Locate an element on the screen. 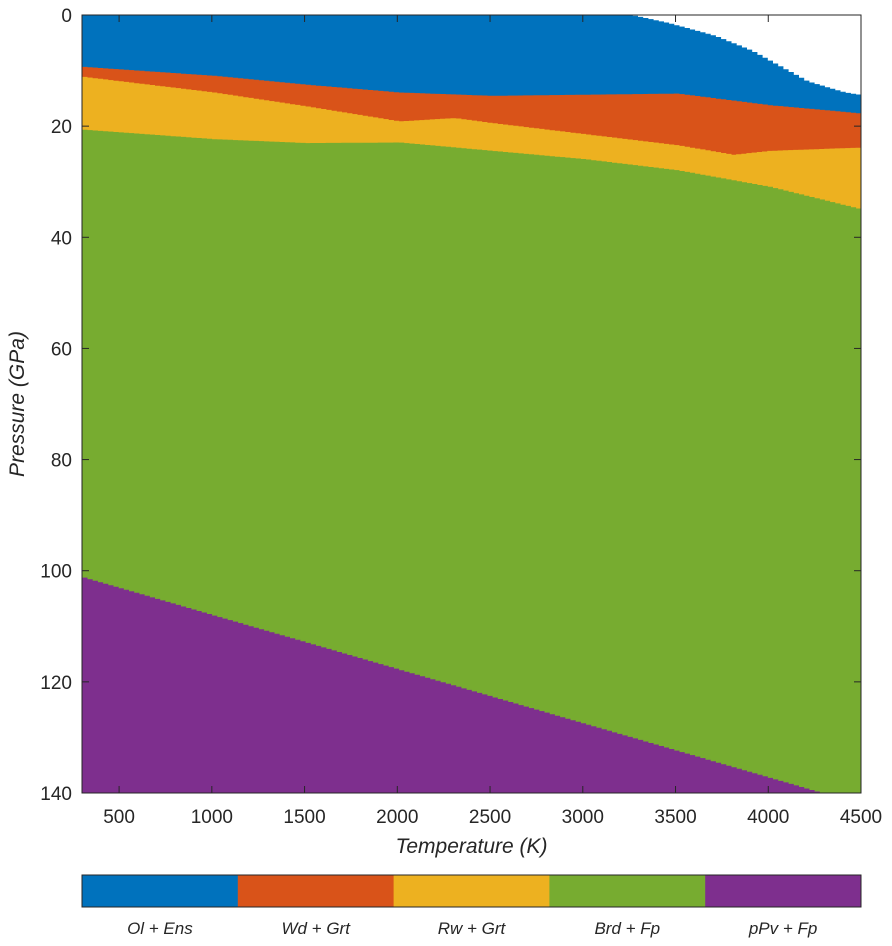  colorbar-label: Ol + Ens is located at coordinates (160, 928).